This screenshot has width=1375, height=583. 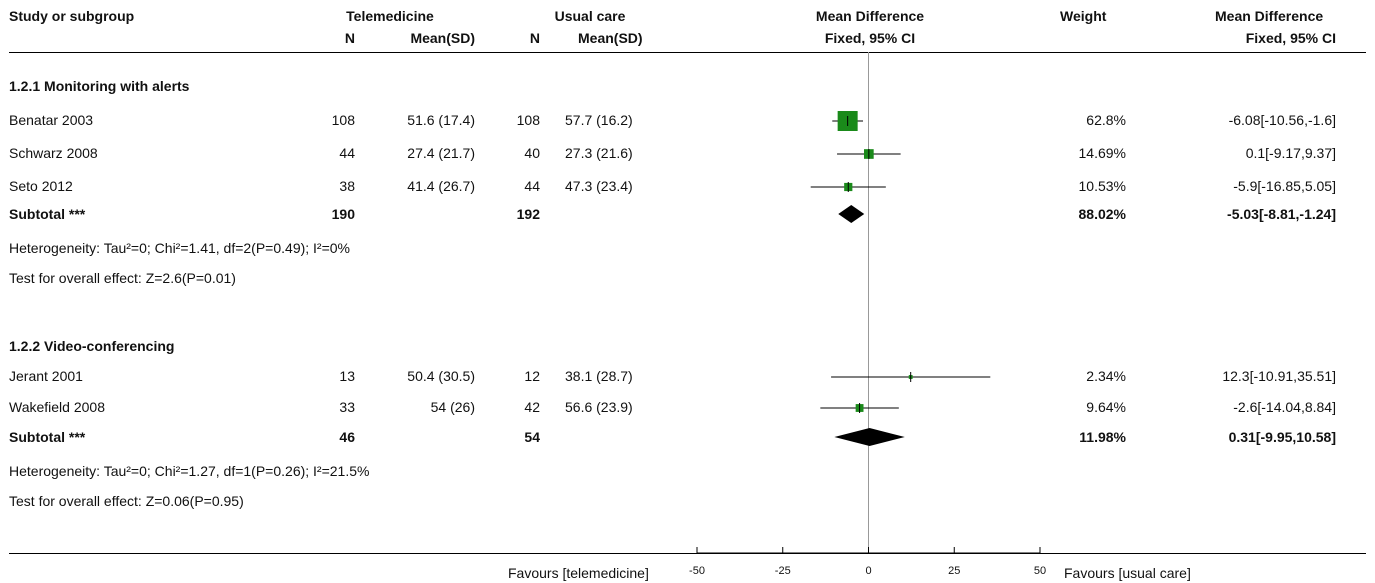 I want to click on study-n1: 44, so click(x=347, y=153).